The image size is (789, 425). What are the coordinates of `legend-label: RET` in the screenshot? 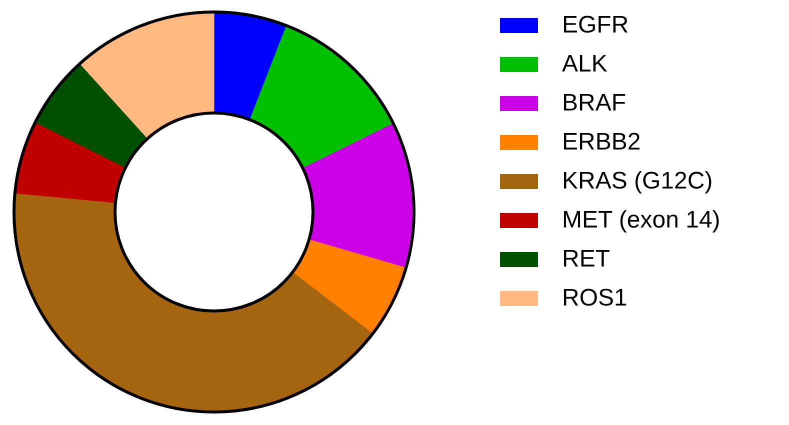 It's located at (586, 259).